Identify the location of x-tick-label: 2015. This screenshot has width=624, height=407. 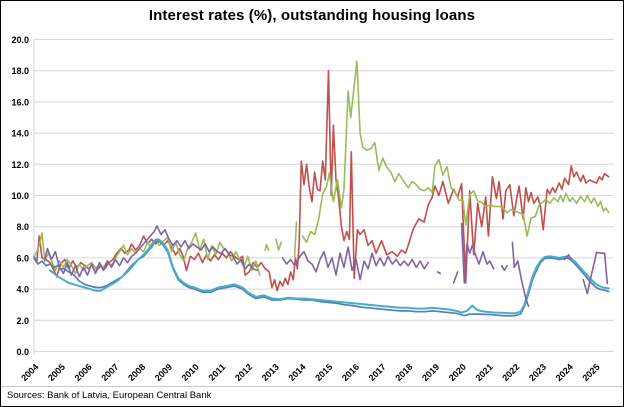
(323, 372).